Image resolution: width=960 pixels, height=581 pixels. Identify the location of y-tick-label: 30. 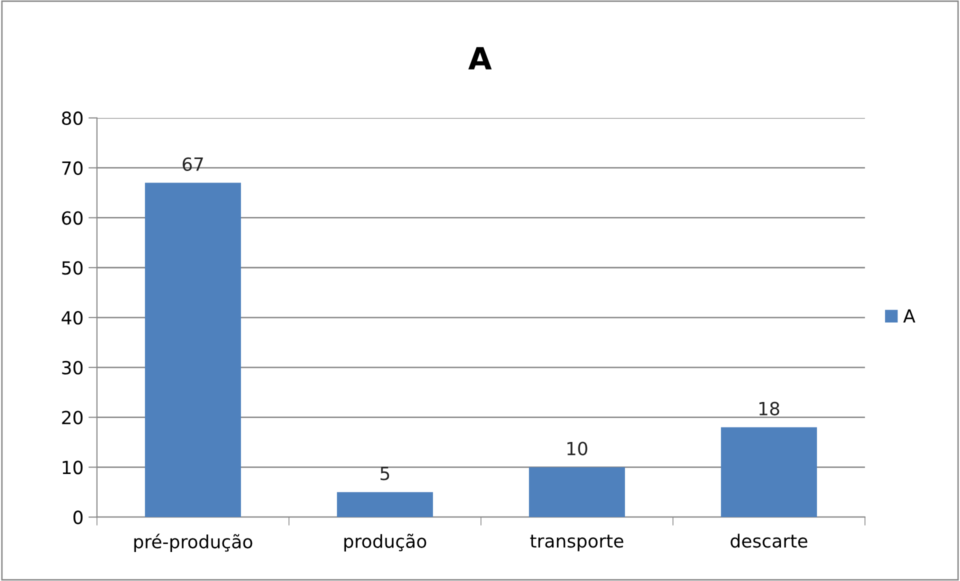
(72, 367).